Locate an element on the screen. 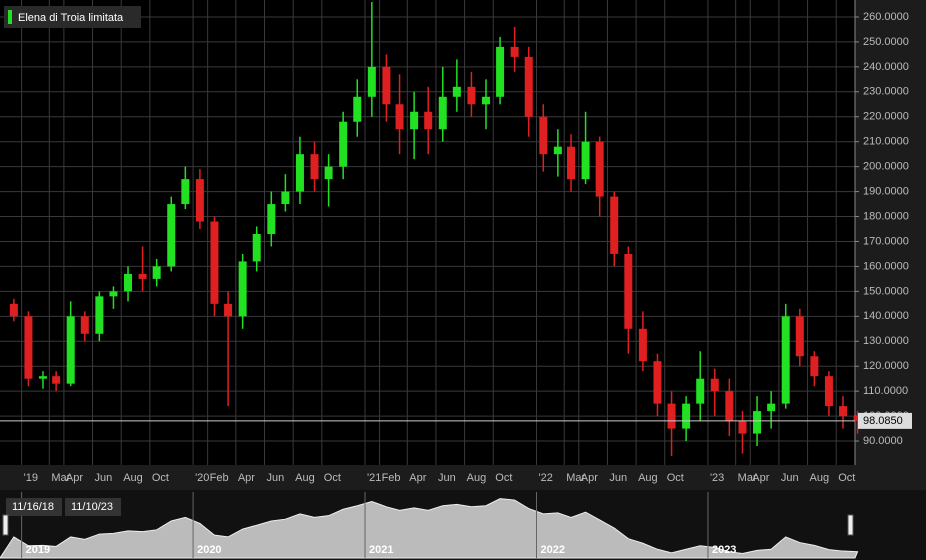 The width and height of the screenshot is (926, 560). y-tick-label: 230.0000 is located at coordinates (886, 92).